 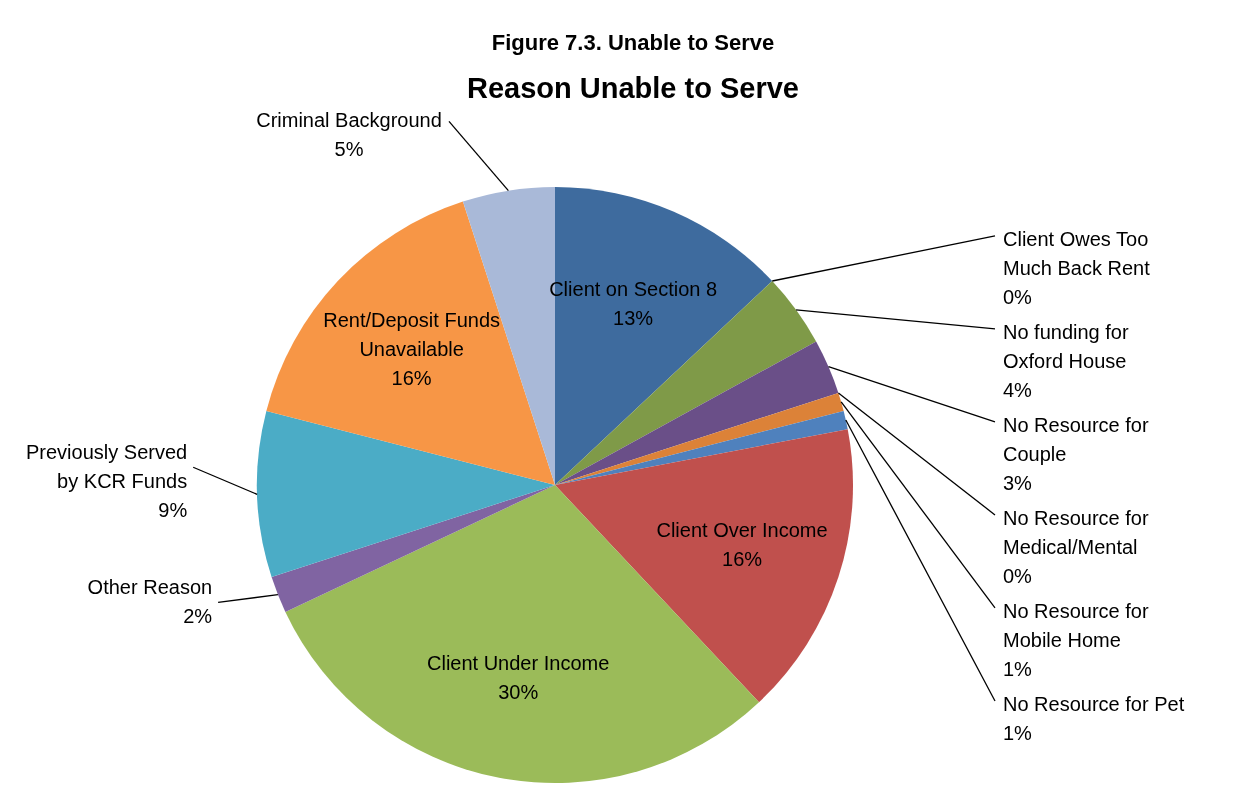 What do you see at coordinates (349, 149) in the screenshot?
I see `data-label: 5%` at bounding box center [349, 149].